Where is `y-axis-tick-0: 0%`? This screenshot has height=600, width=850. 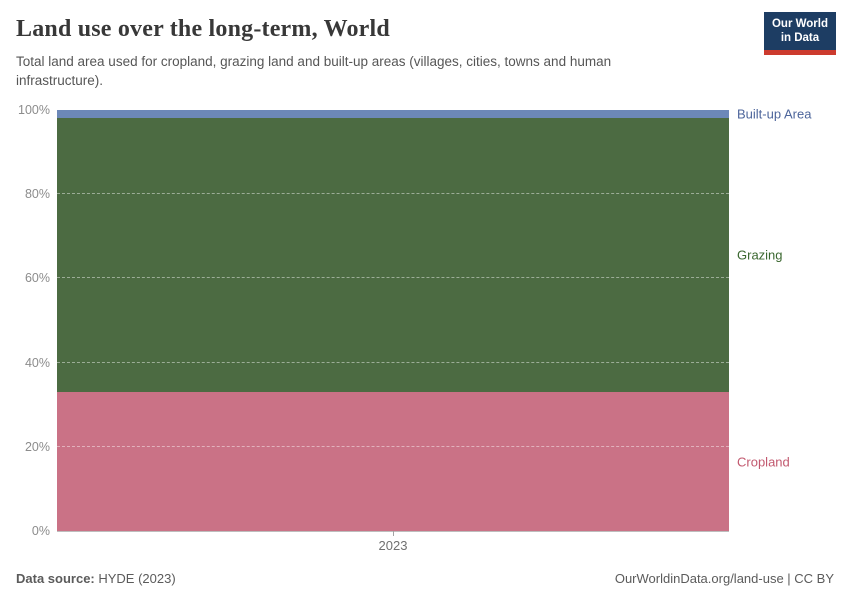
y-axis-tick-0: 0% is located at coordinates (40, 531).